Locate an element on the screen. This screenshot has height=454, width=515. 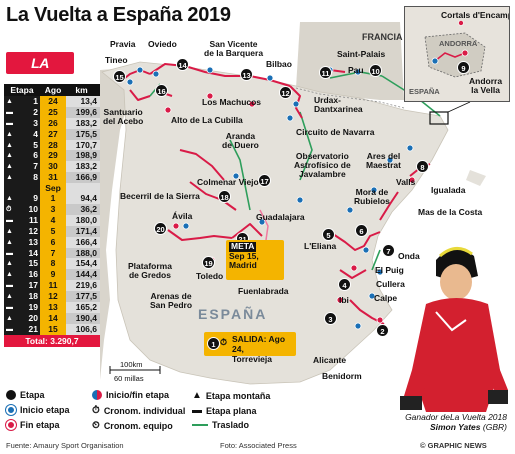
caption-name: Simon Yates is located at coordinates (455, 427).